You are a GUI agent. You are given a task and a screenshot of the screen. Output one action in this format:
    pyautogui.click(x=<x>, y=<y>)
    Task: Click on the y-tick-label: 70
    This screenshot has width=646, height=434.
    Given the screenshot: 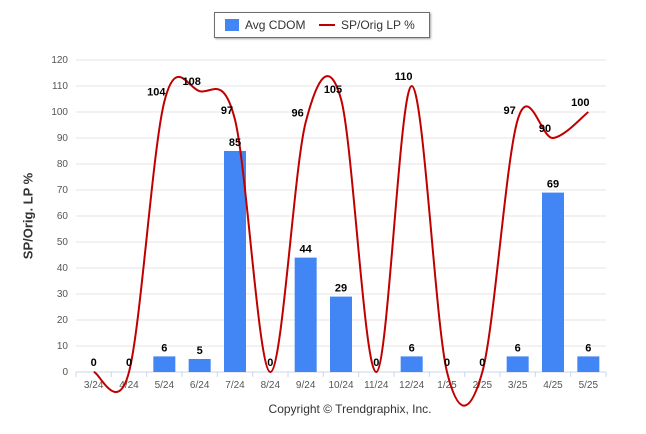 What is the action you would take?
    pyautogui.click(x=63, y=190)
    